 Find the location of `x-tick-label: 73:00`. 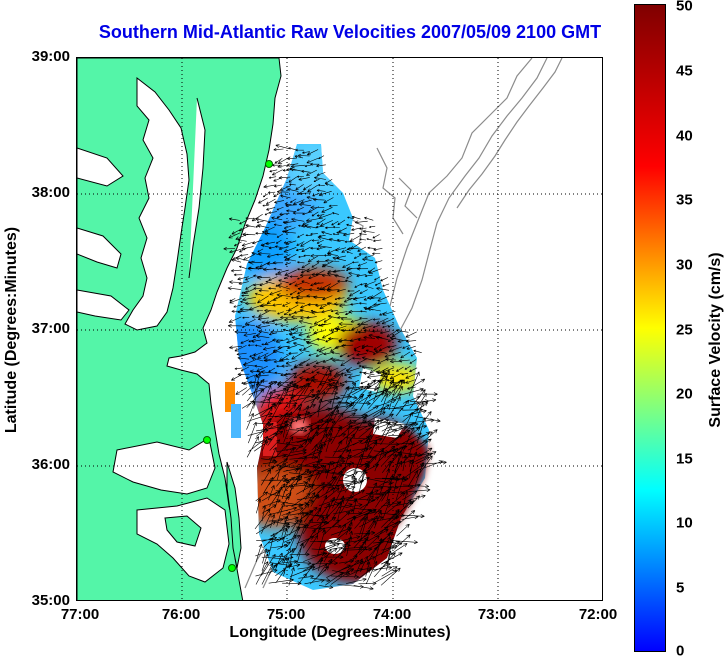

x-tick-label: 73:00 is located at coordinates (497, 614).